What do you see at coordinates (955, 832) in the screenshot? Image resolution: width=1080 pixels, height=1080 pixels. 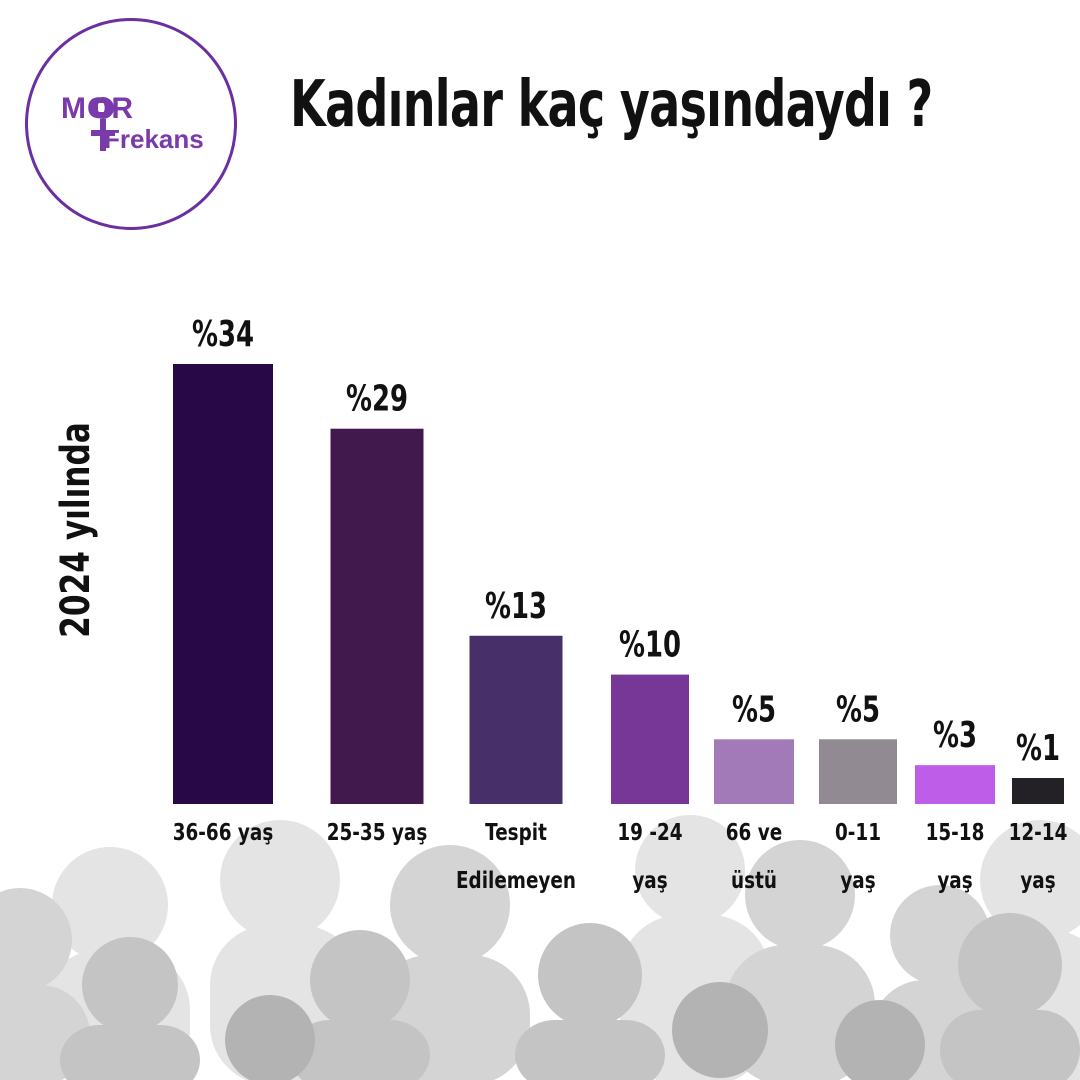 I see `category-label-6-0: 15-18` at bounding box center [955, 832].